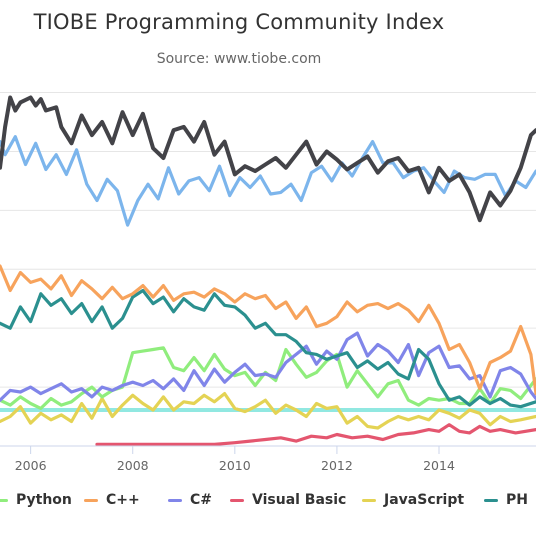 This screenshot has width=536, height=536. I want to click on legend-item-javascript: JavaScript, so click(413, 500).